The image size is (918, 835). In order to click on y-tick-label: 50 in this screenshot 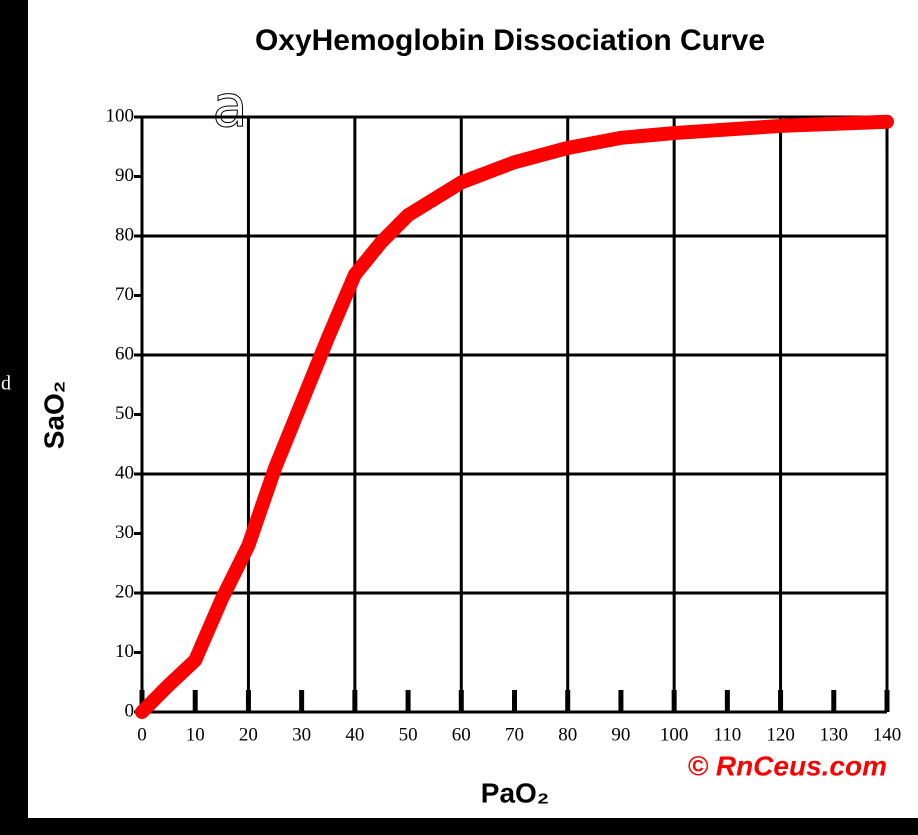, I will do `click(124, 413)`.